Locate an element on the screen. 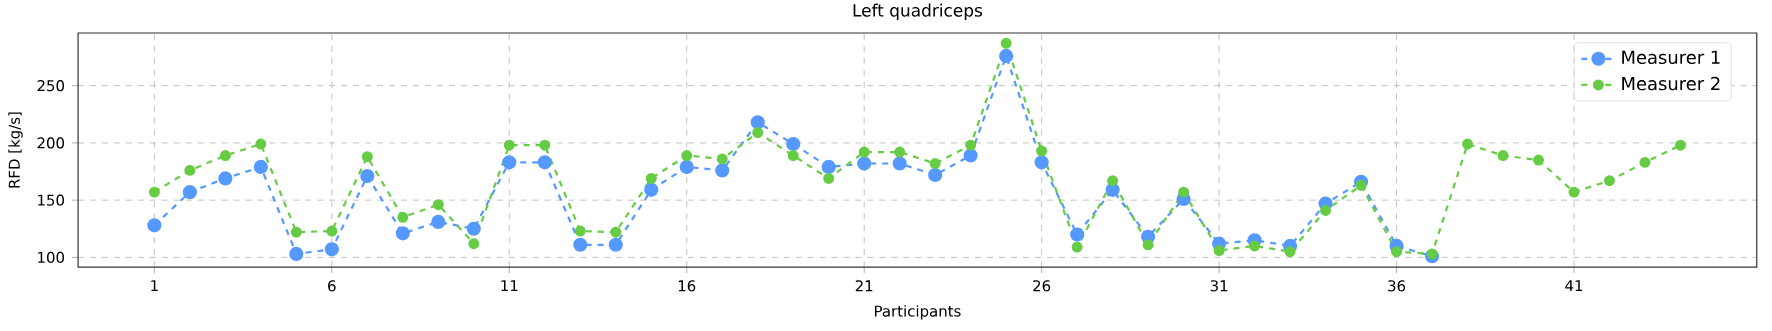 The width and height of the screenshot is (1772, 331). chart-title: Left quadriceps is located at coordinates (918, 12).